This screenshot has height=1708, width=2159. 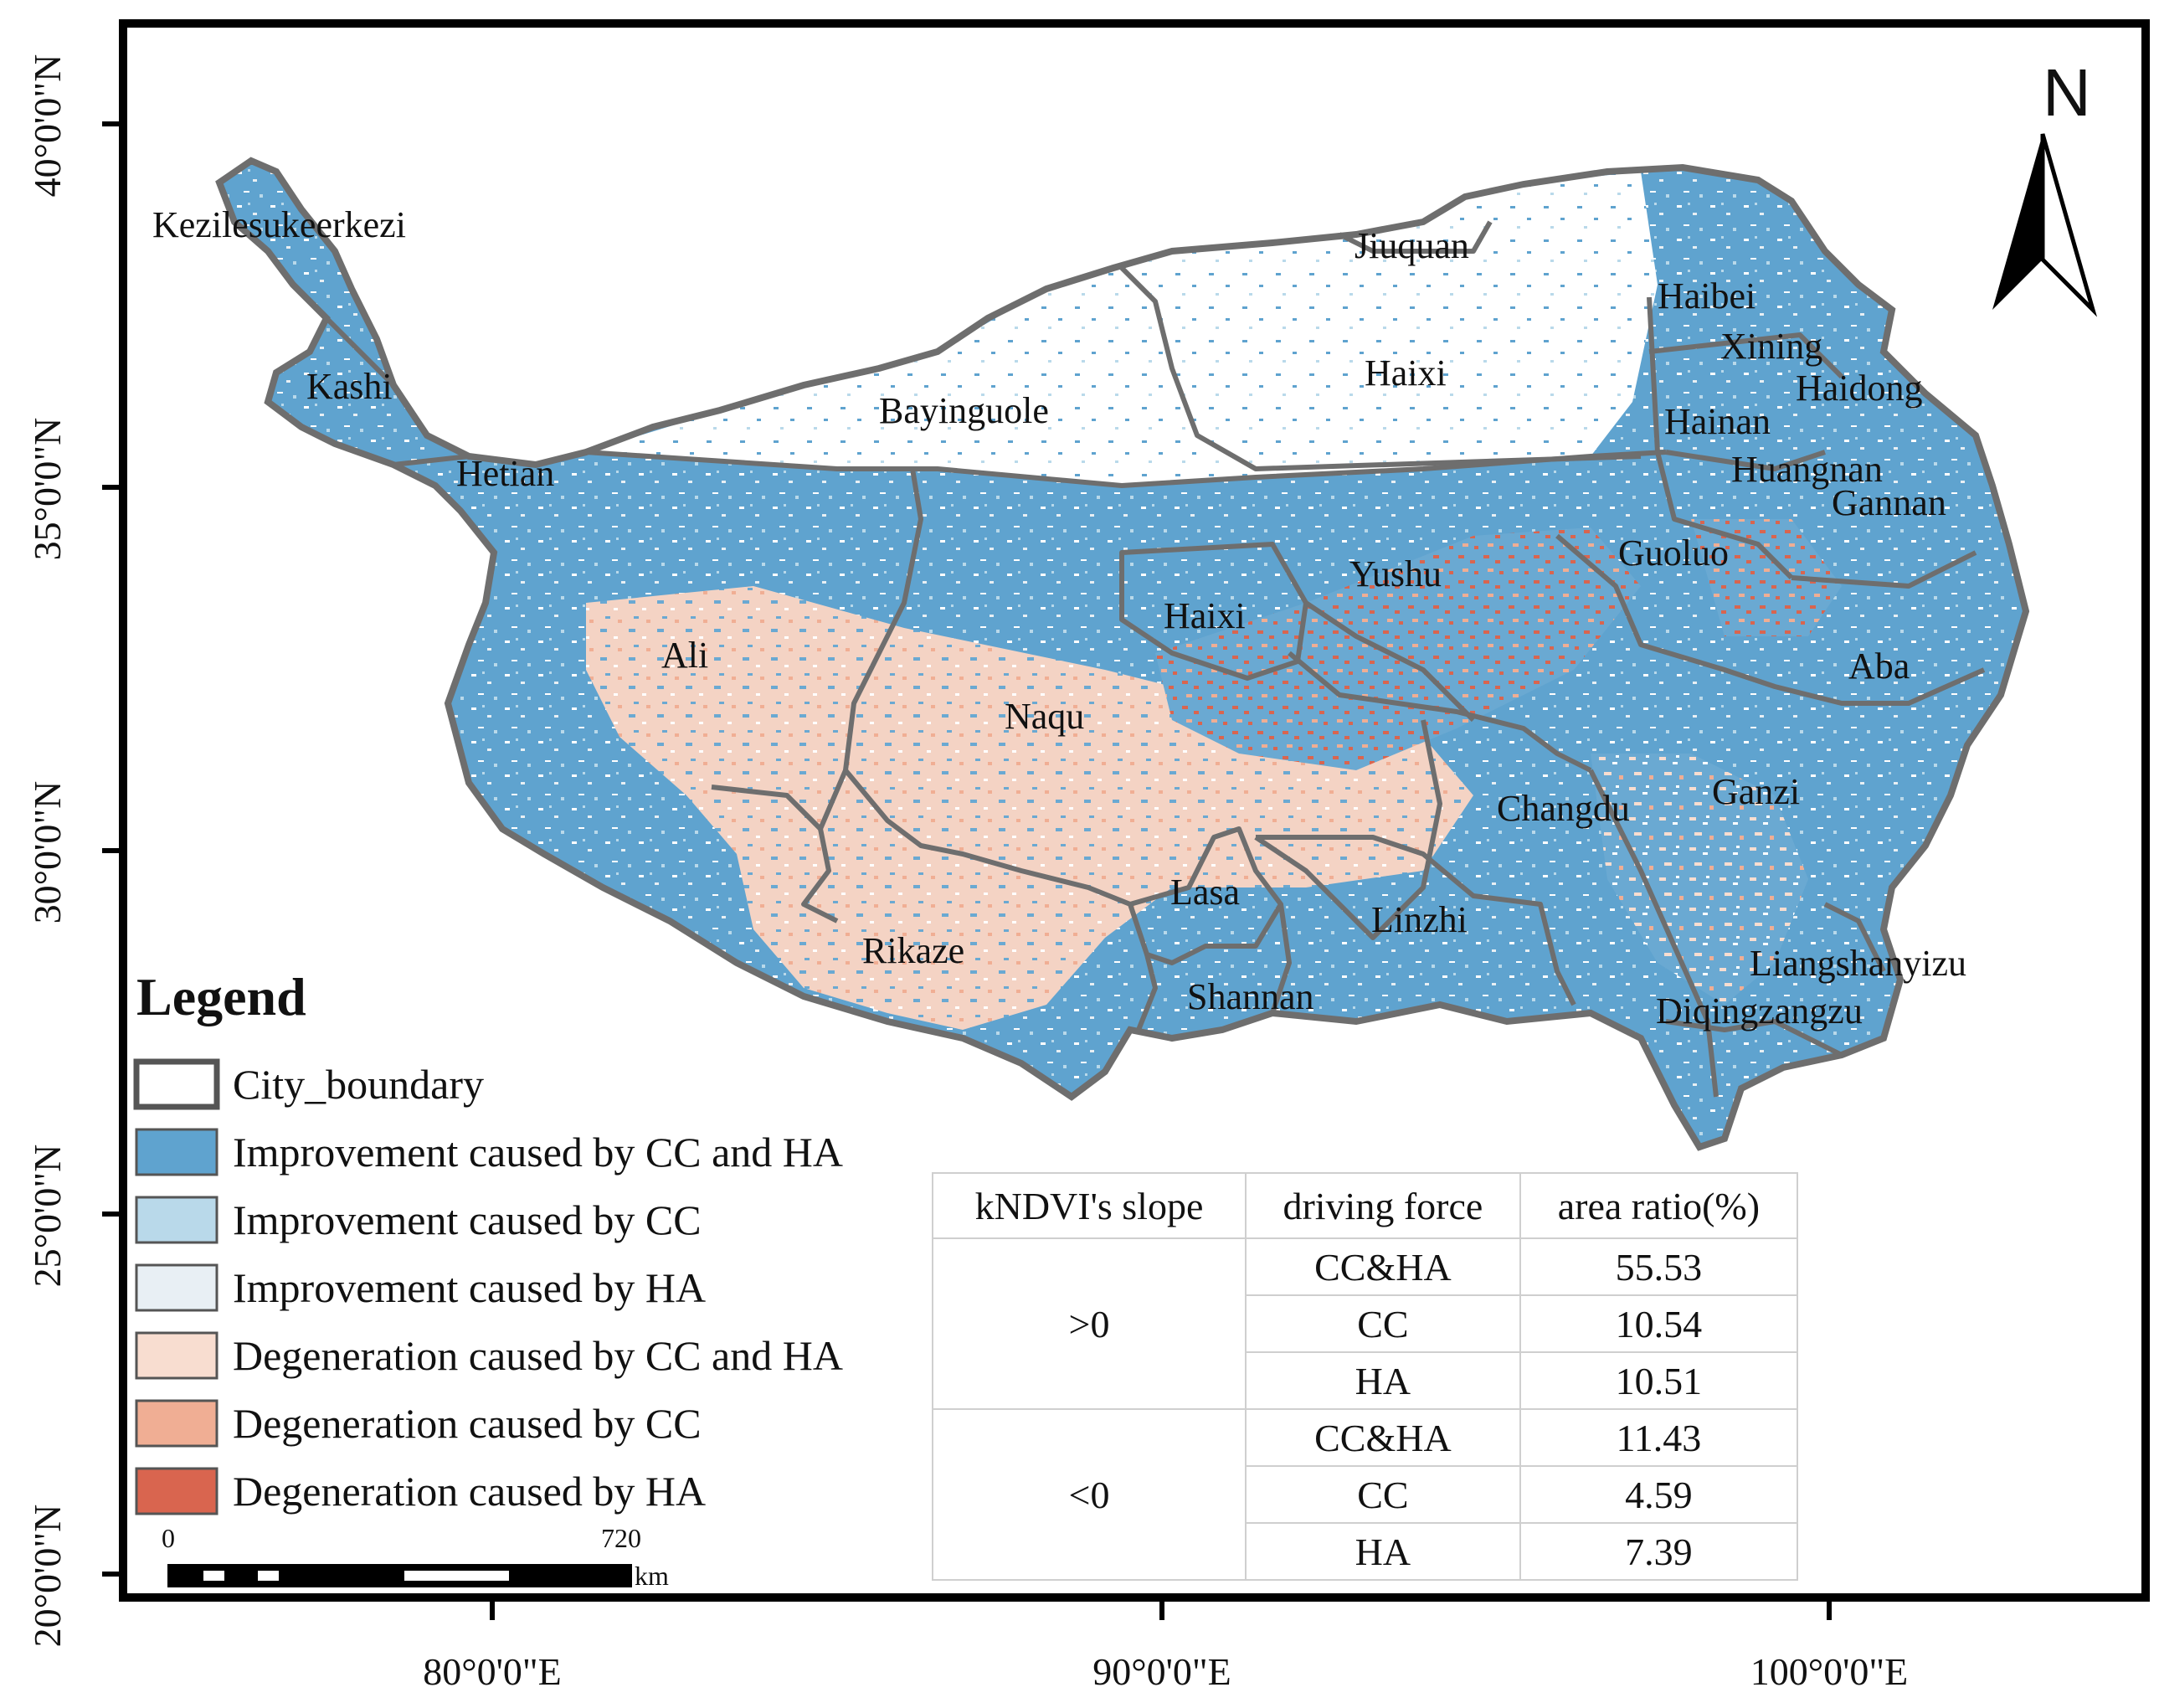 I want to click on table-row: <0 CC&HA 11.43, so click(x=1365, y=1494).